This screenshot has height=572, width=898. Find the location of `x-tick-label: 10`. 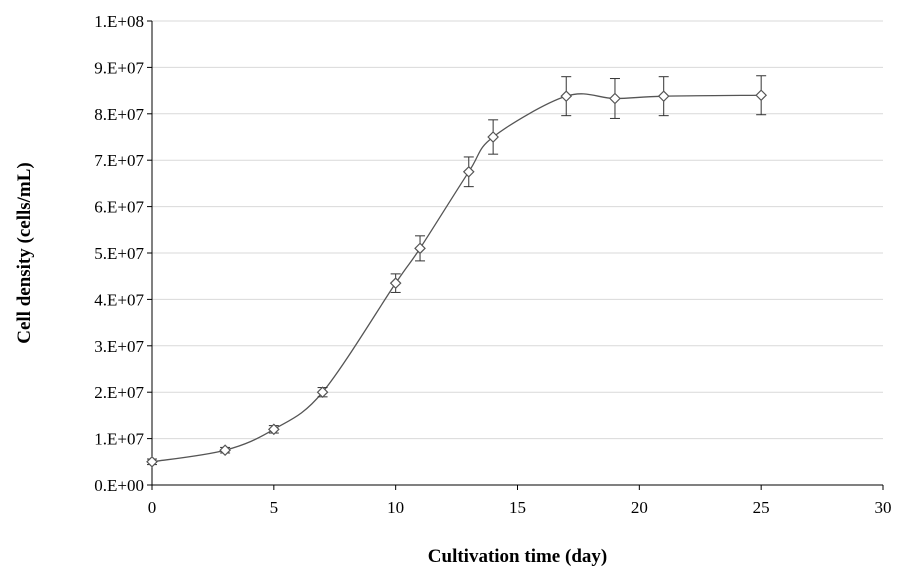

x-tick-label: 10 is located at coordinates (395, 507).